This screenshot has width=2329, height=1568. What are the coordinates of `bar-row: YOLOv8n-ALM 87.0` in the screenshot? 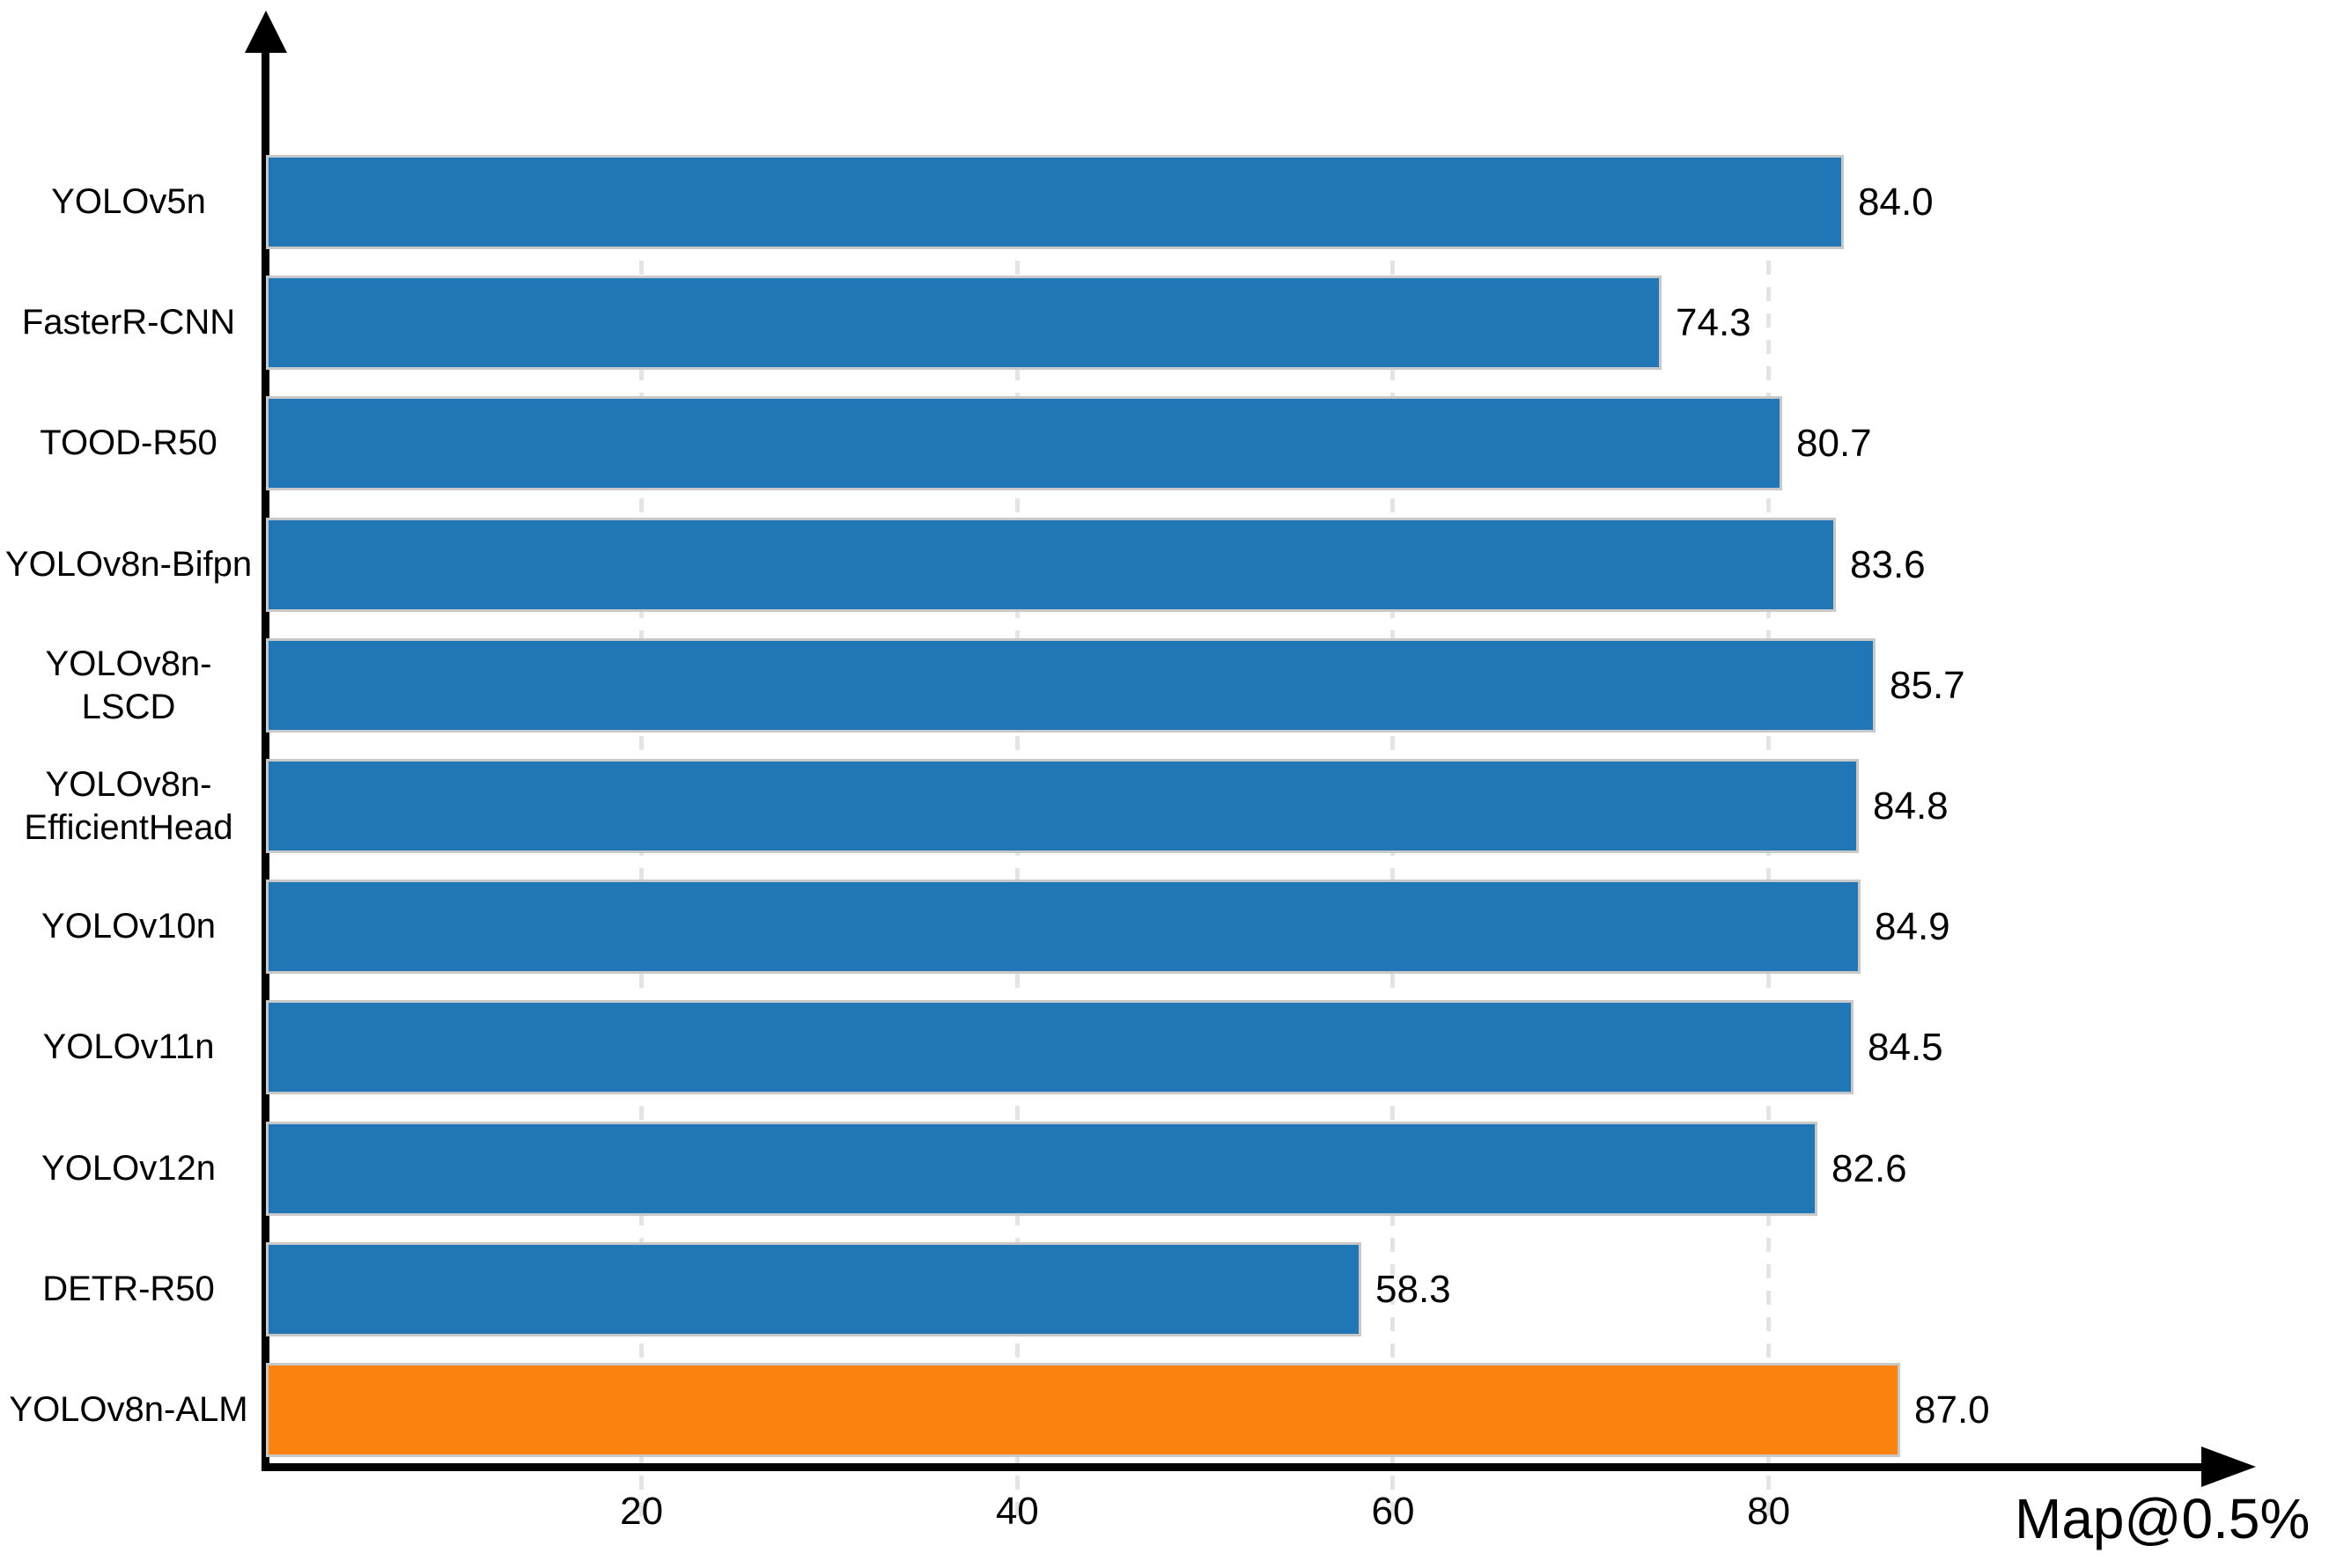 It's located at (1164, 1410).